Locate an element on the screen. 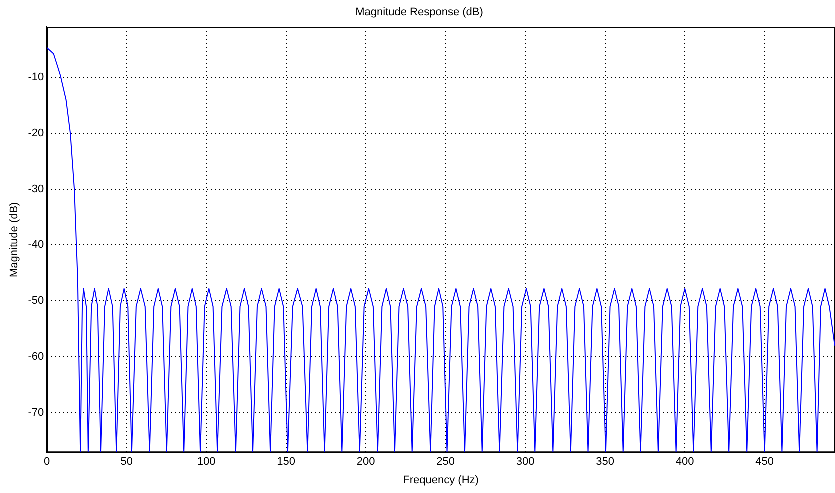 This screenshot has height=493, width=835. chart-title: Magnitude Response (dB) is located at coordinates (420, 12).